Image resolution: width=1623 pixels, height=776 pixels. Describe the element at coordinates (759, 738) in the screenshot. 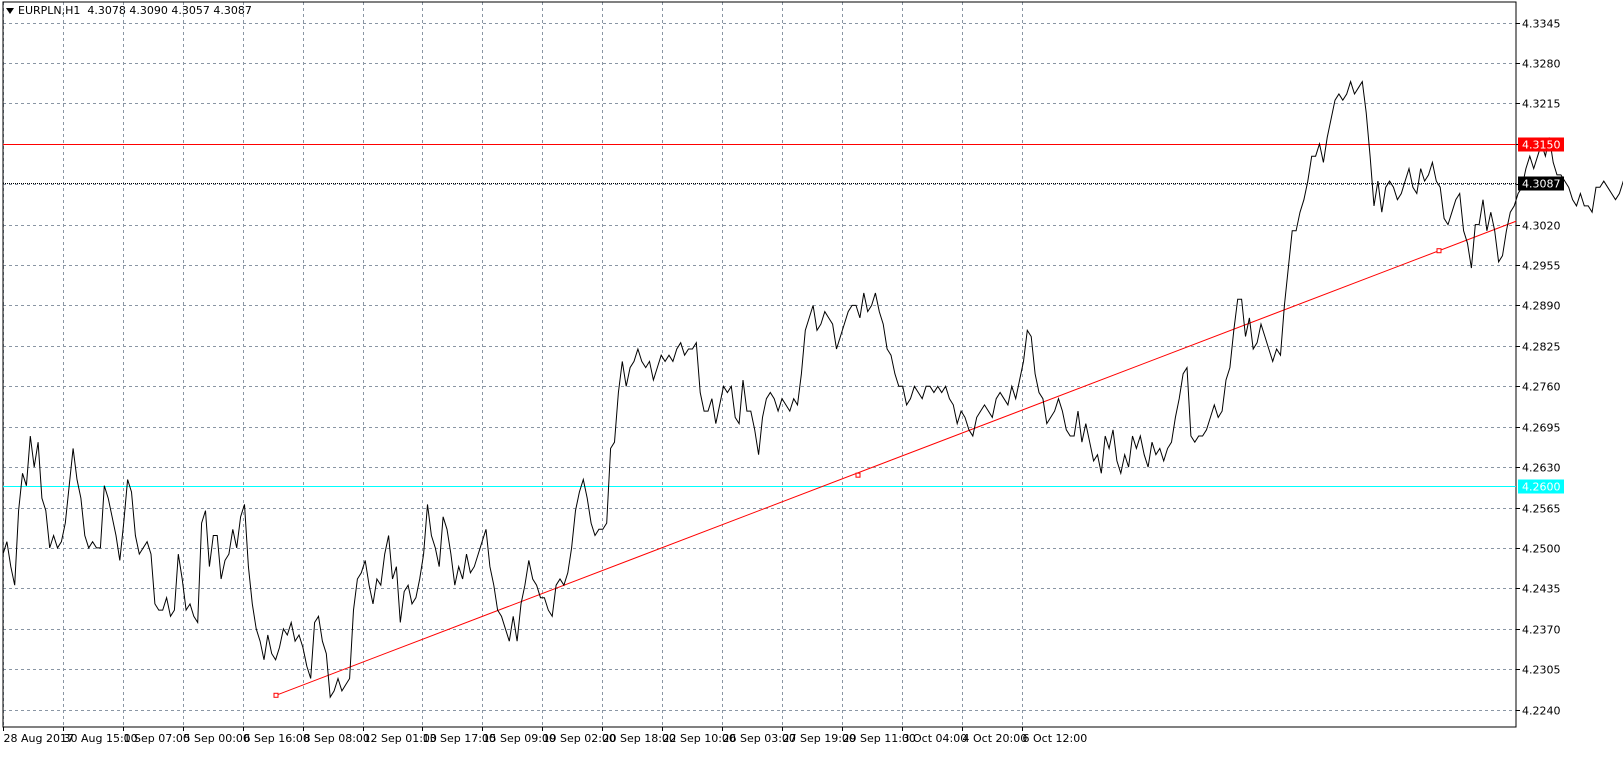

I see `x-tick-label: 26 Sep 03:00` at that location.